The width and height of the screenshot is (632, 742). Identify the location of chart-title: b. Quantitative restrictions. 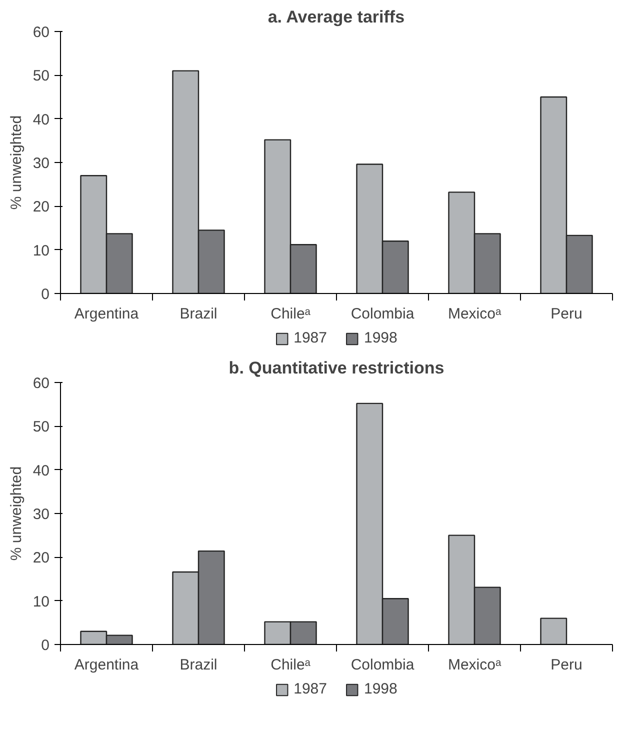
(336, 368).